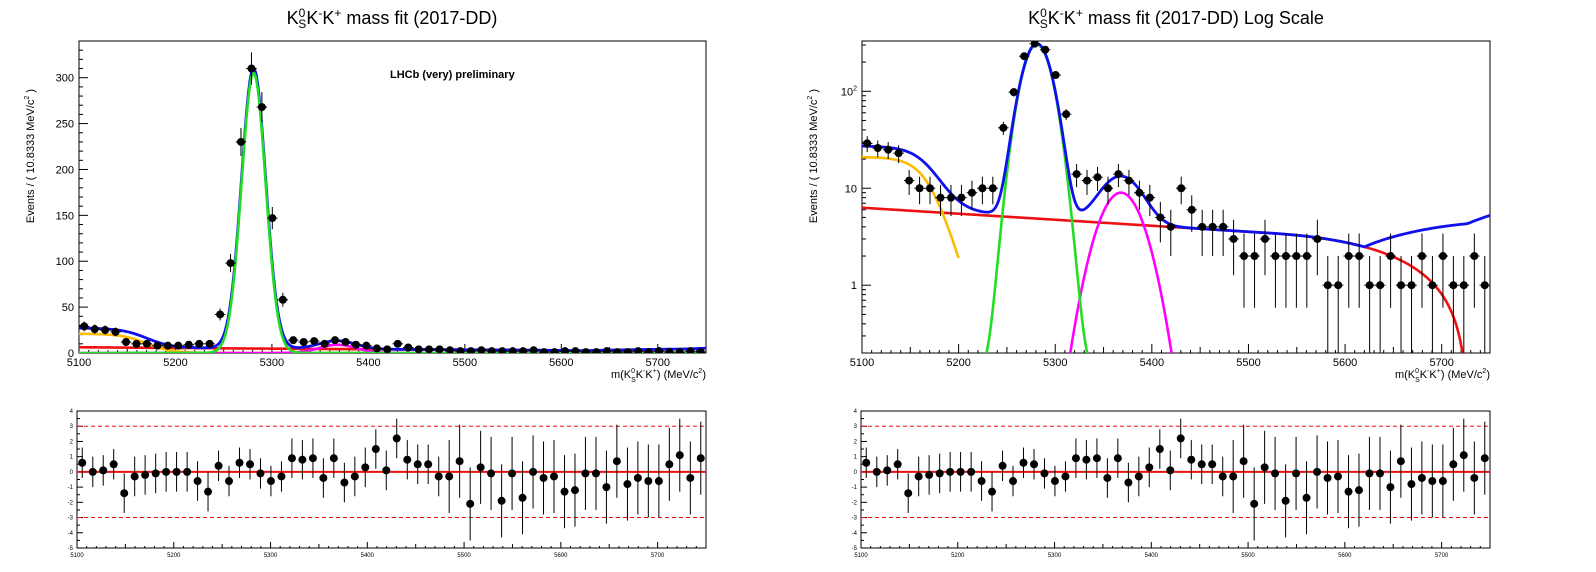 The height and width of the screenshot is (572, 1596). I want to click on linear-x-tick-label: 5600, so click(561, 363).